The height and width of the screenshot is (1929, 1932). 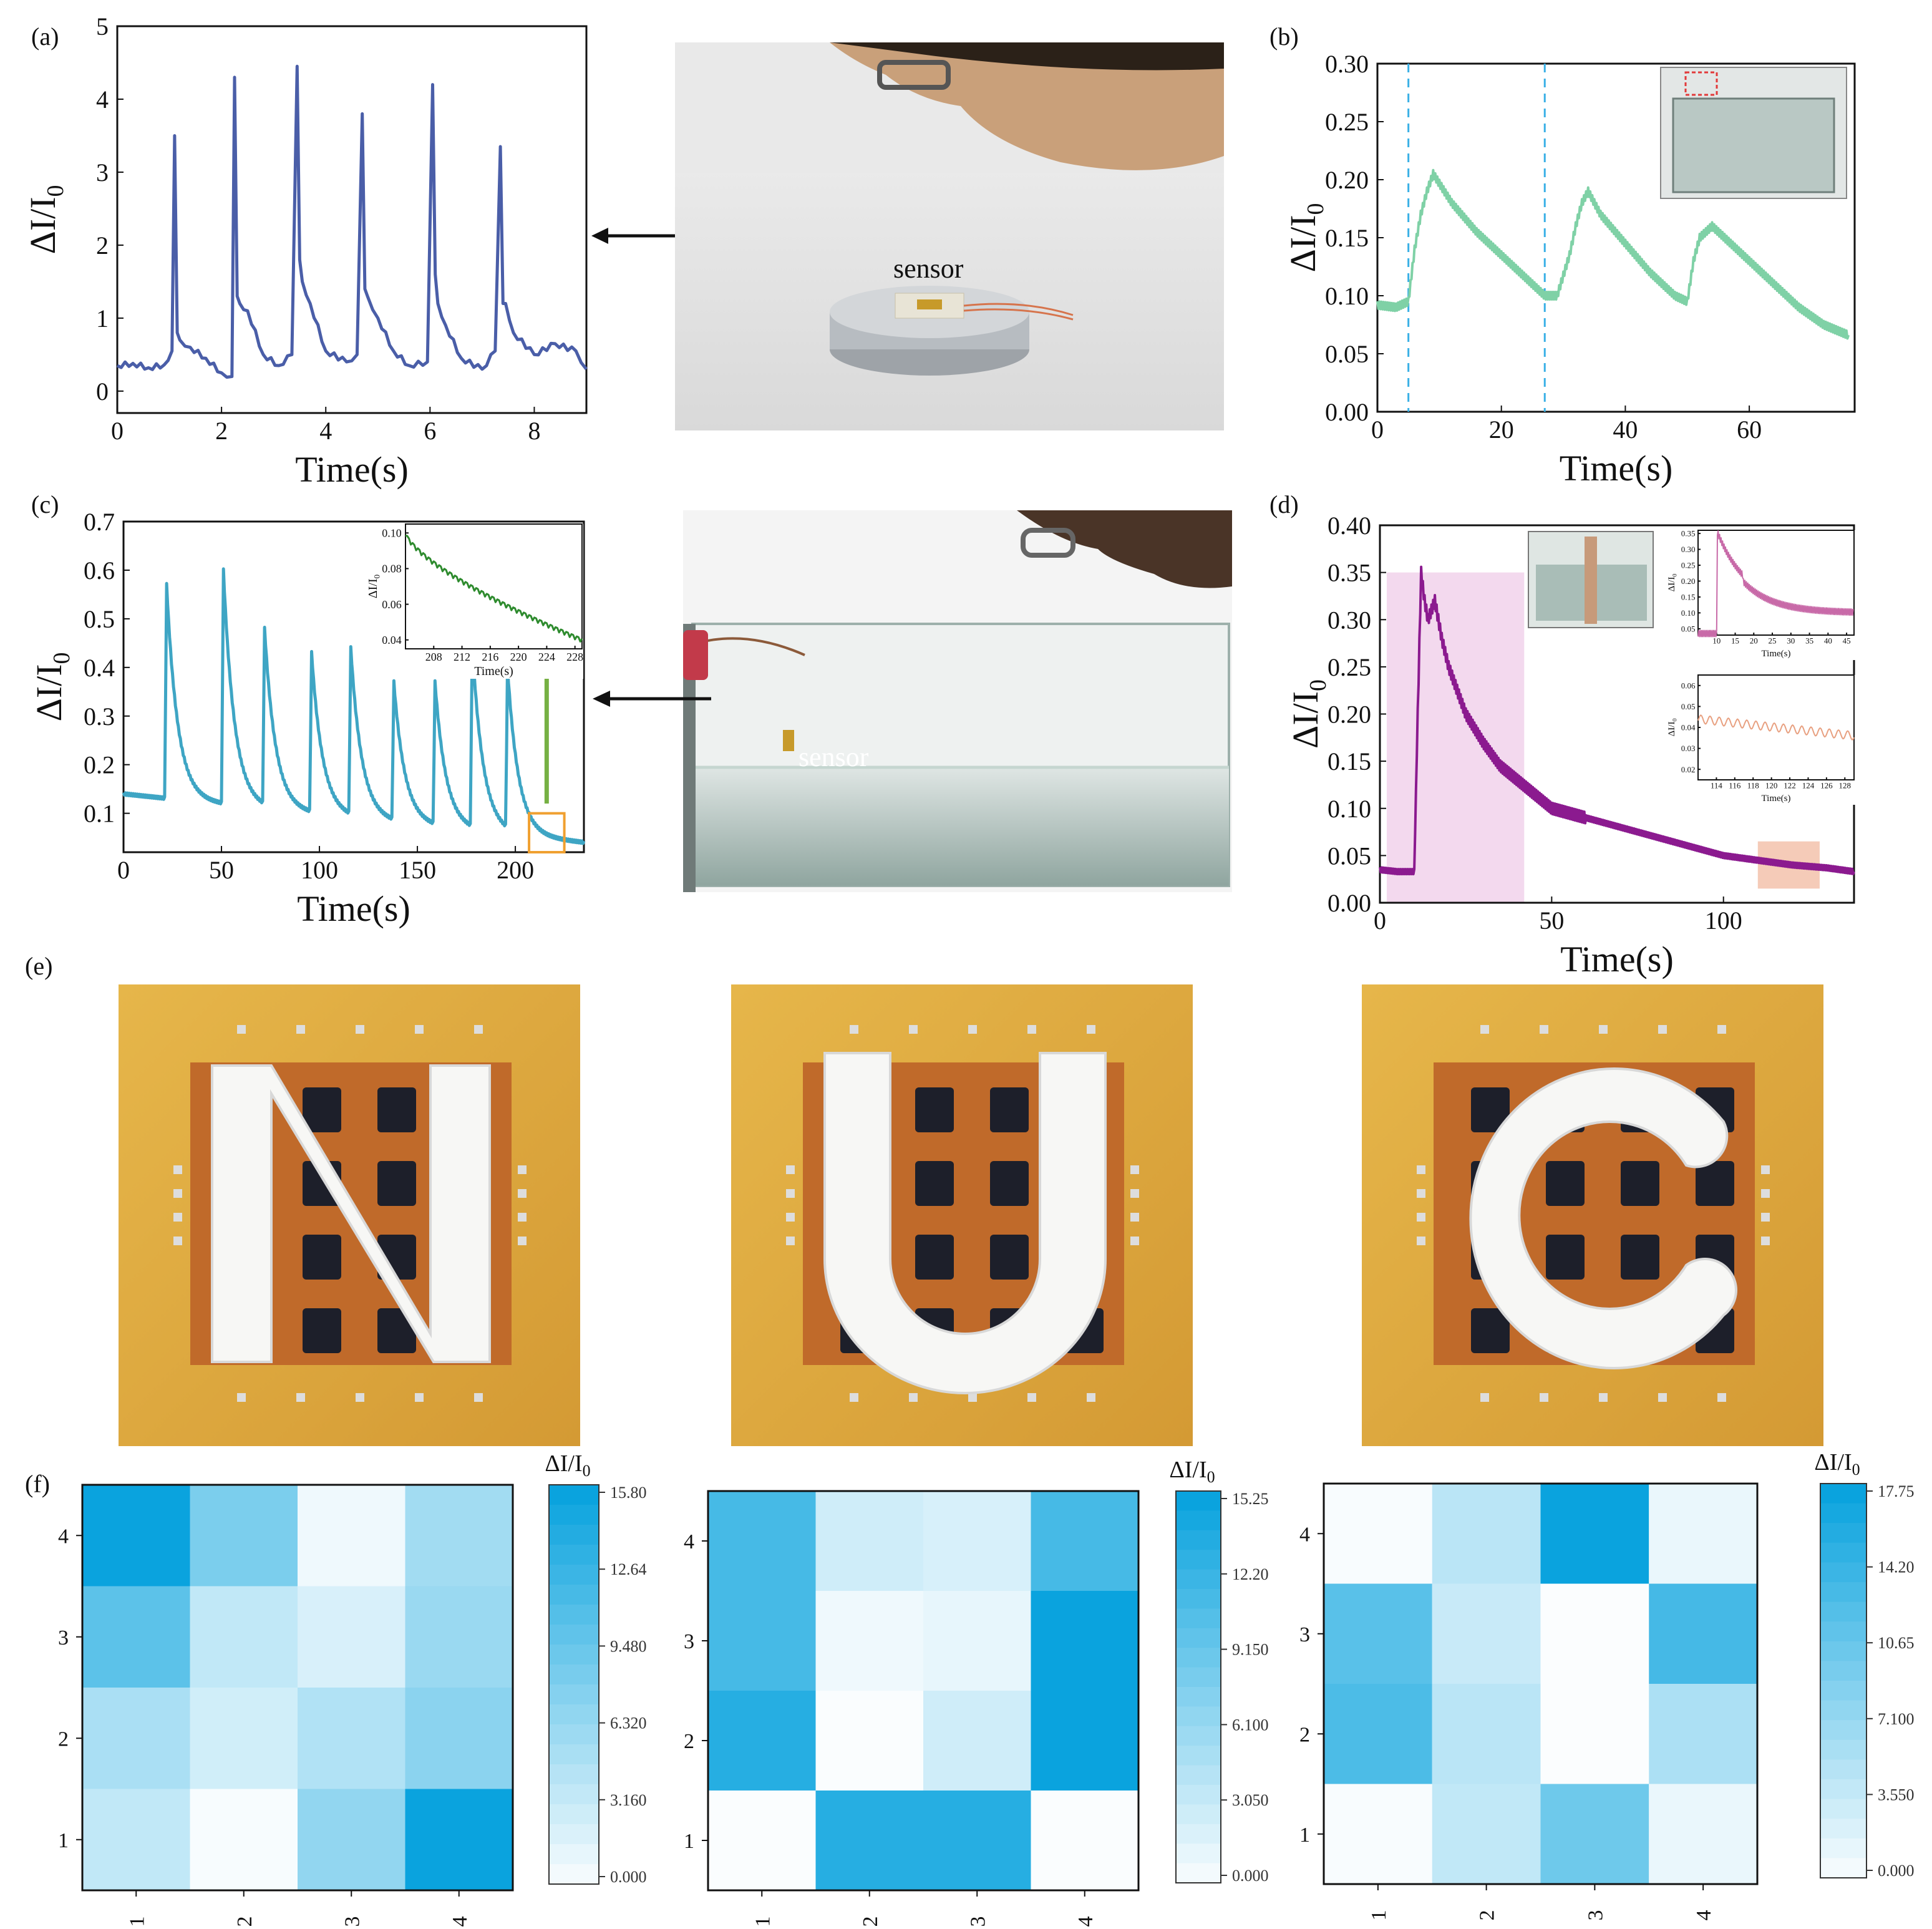 What do you see at coordinates (117, 431) in the screenshot?
I see `x-tick-label: 0` at bounding box center [117, 431].